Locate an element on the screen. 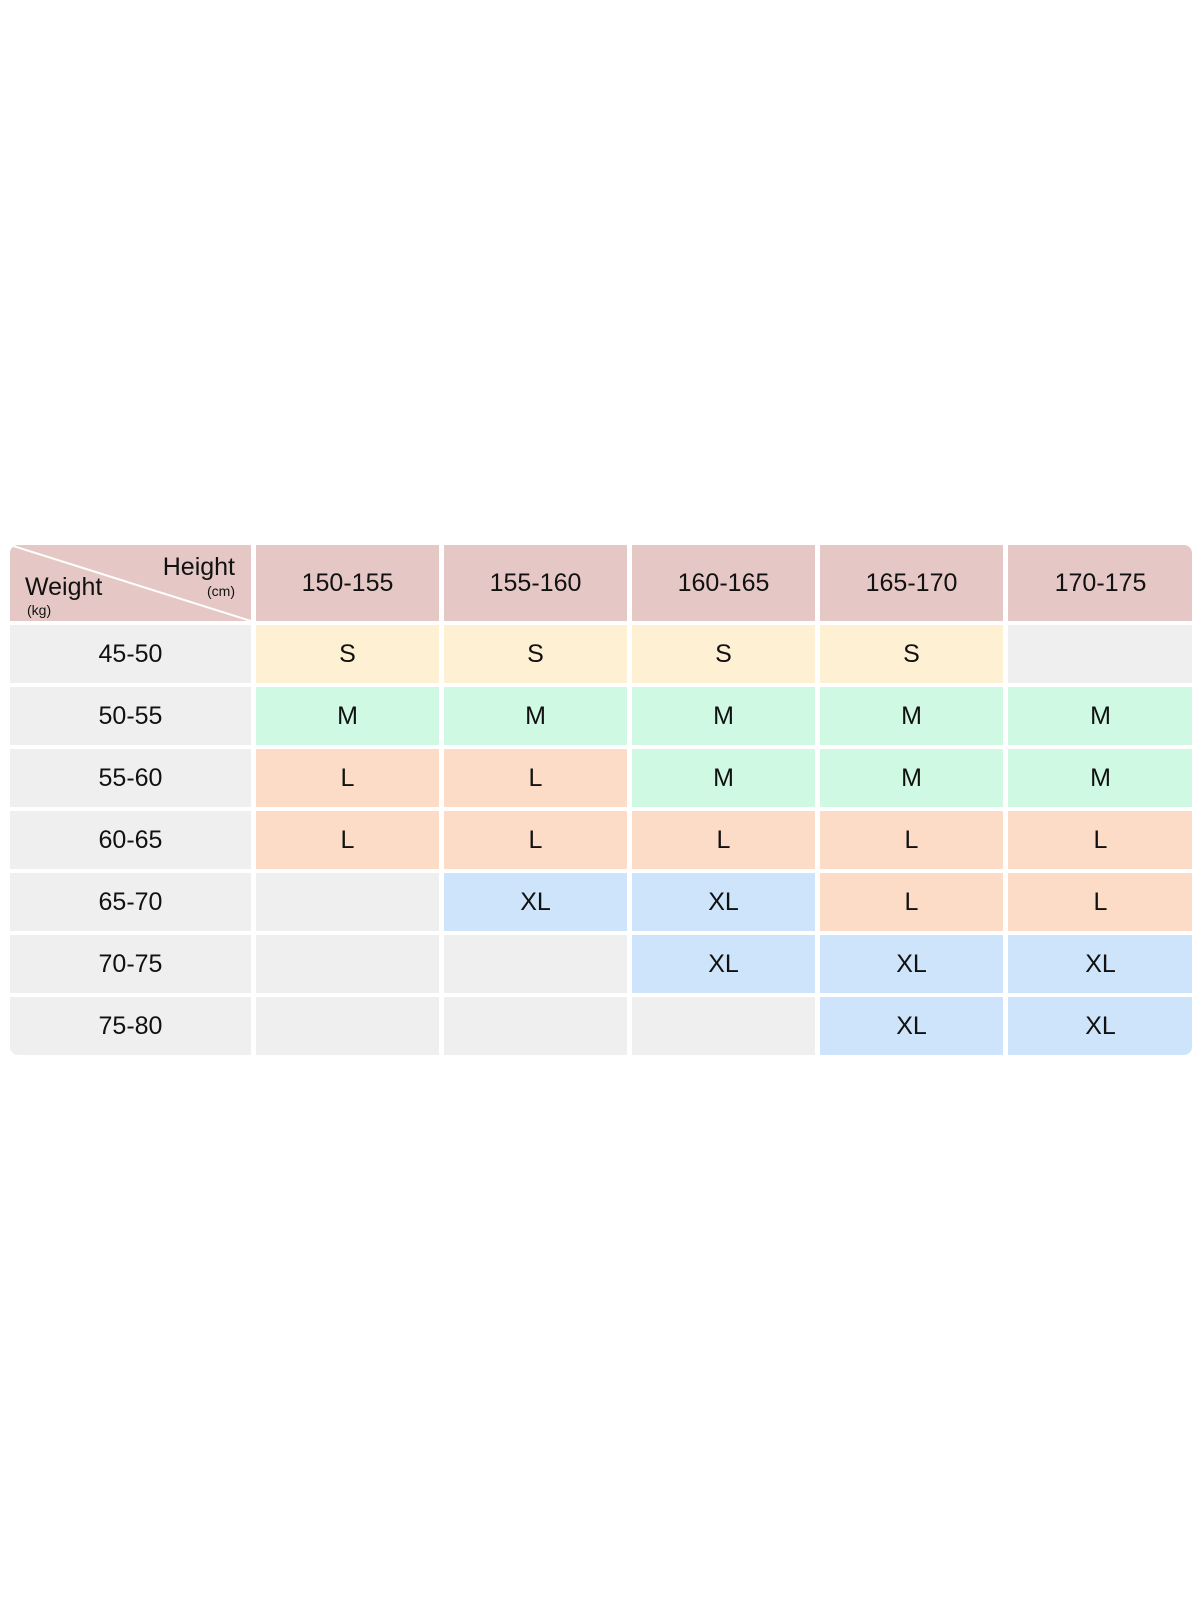  row-header-weight: 65-70 is located at coordinates (130, 902).